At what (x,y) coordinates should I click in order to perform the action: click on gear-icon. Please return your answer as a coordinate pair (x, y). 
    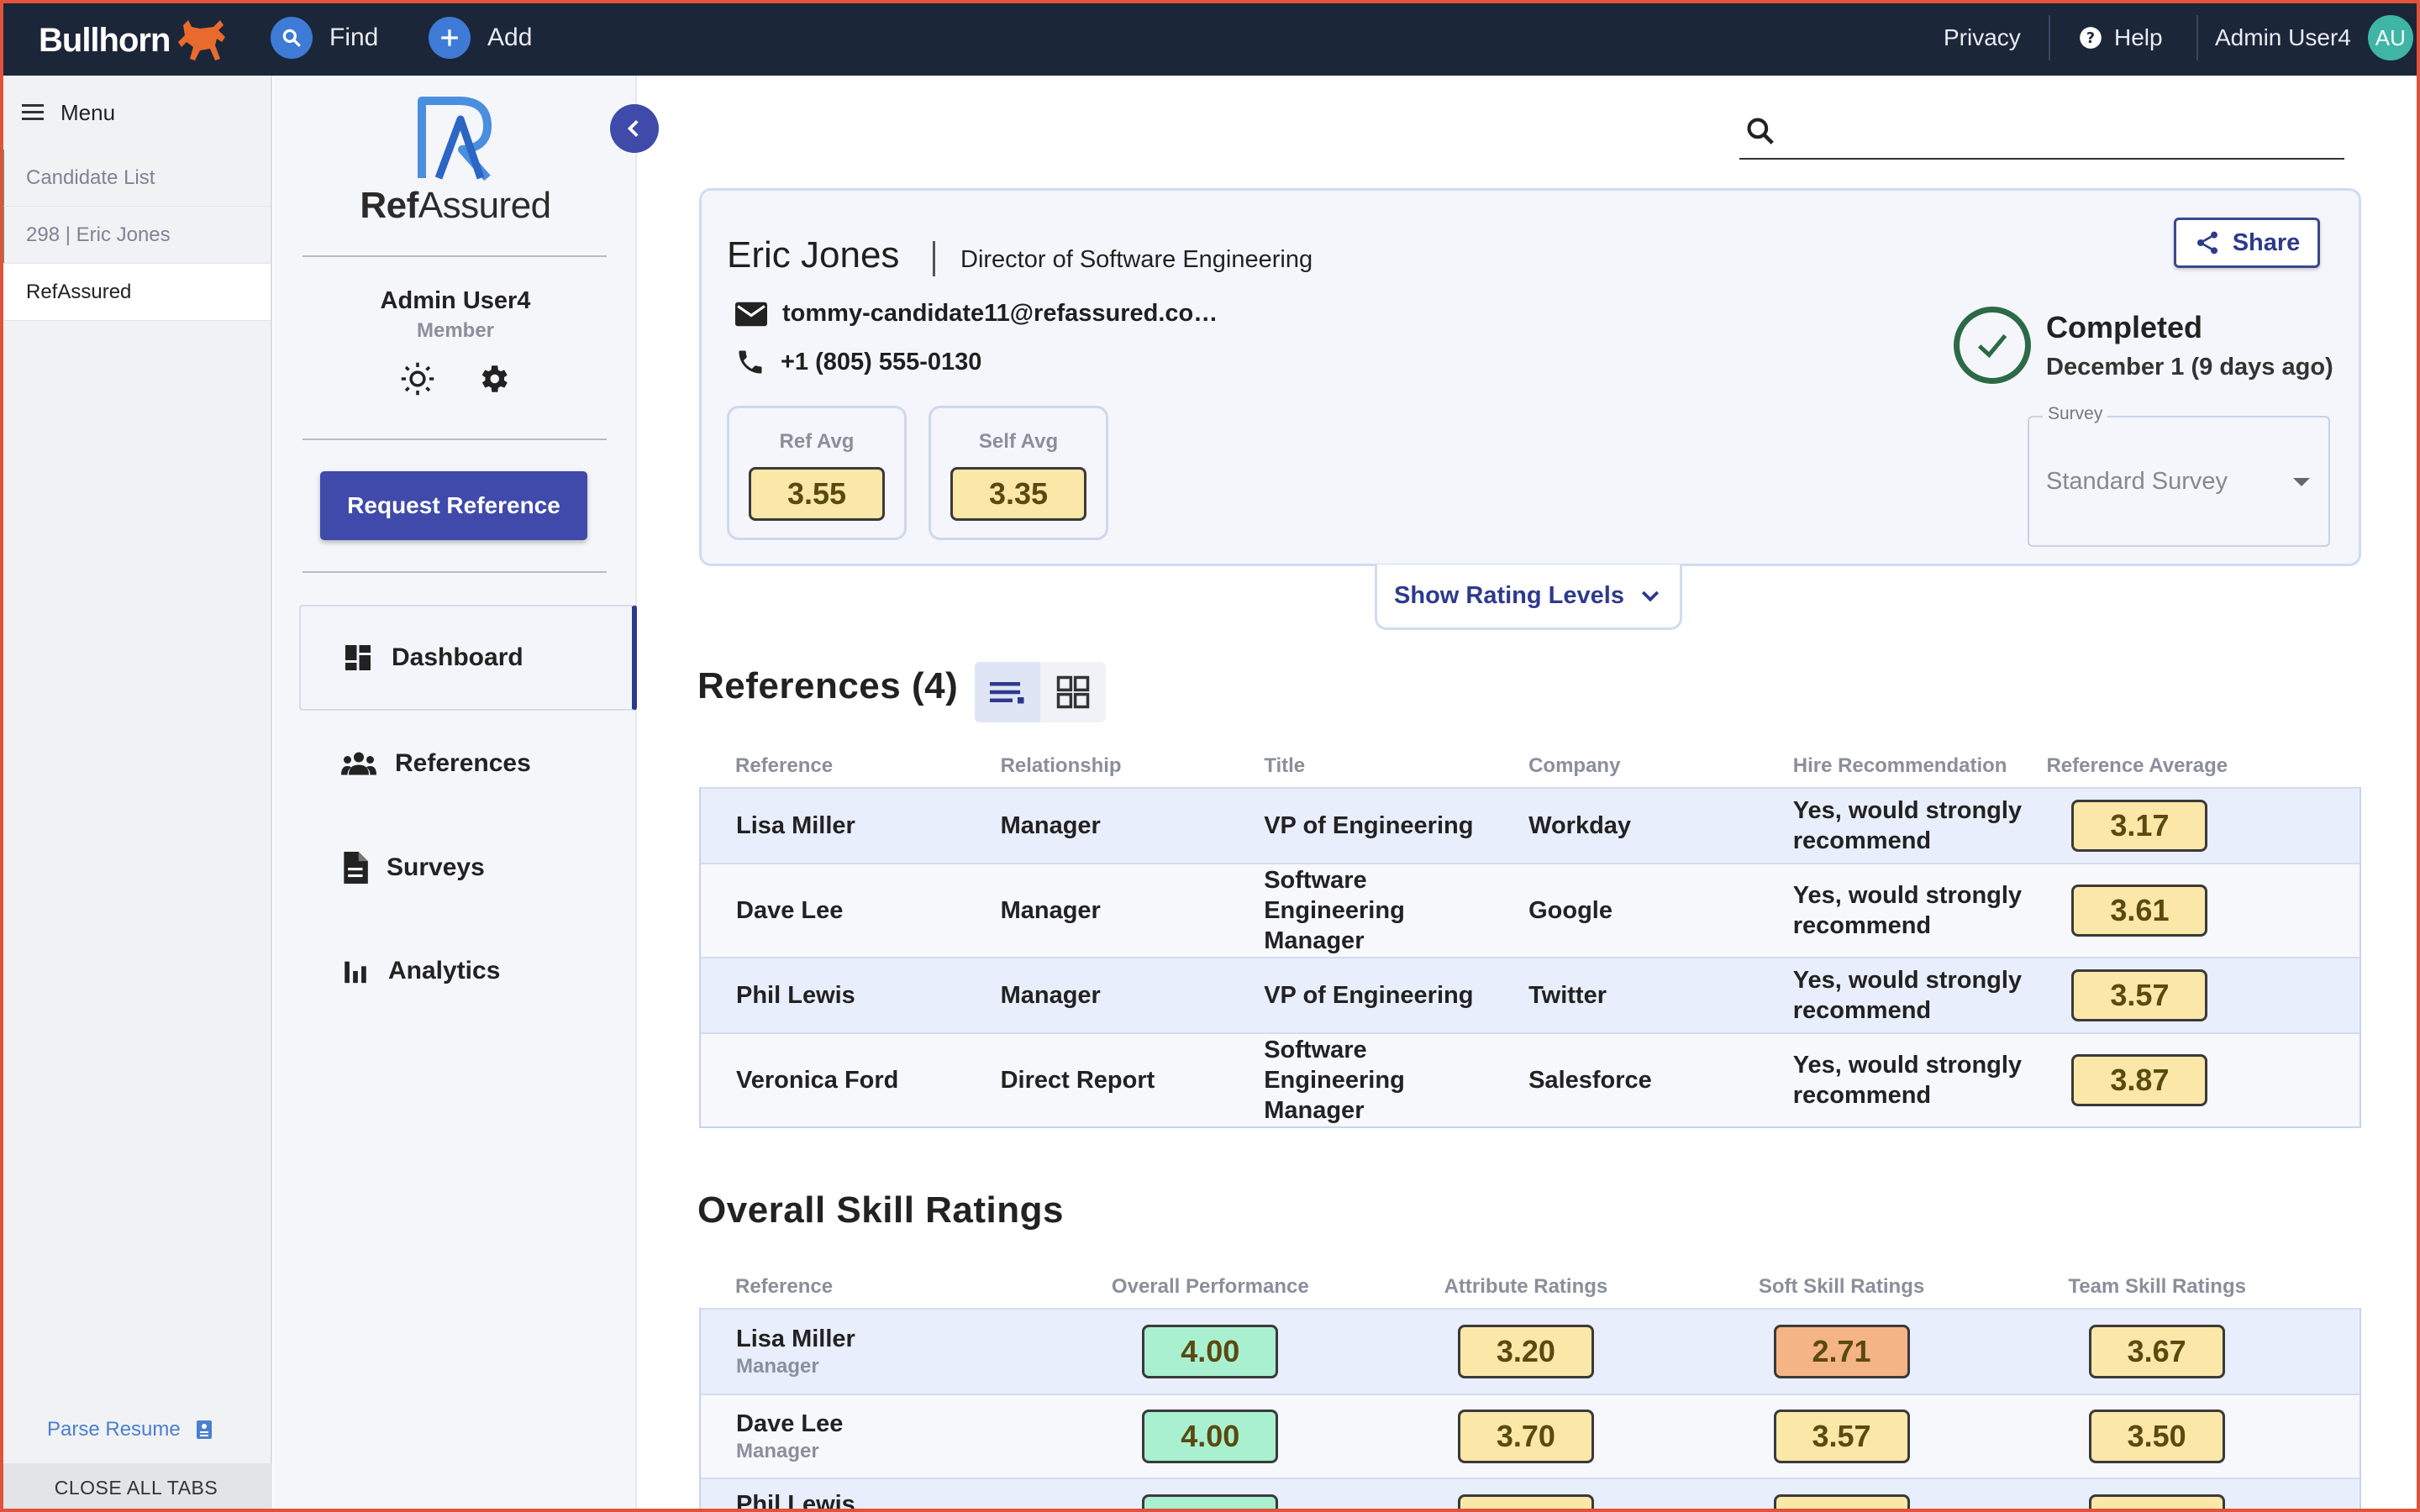
    Looking at the image, I should click on (494, 378).